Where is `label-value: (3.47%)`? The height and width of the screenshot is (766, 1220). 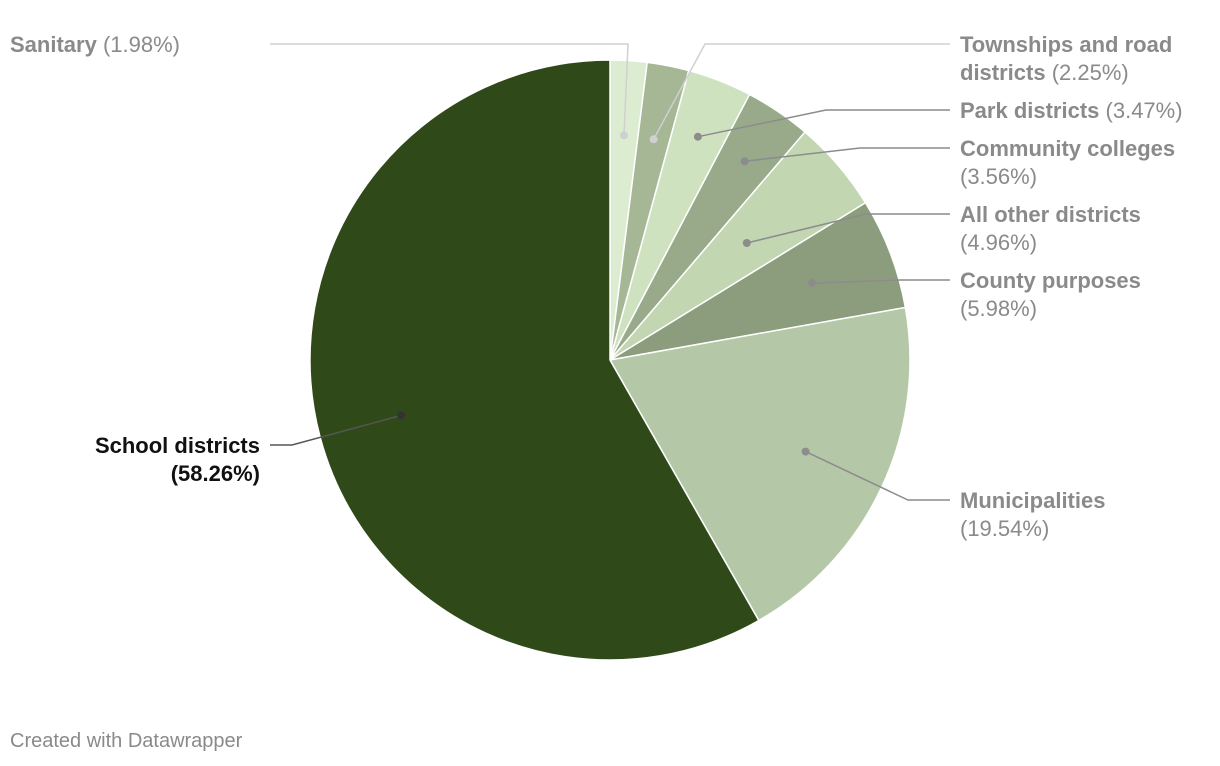 label-value: (3.47%) is located at coordinates (1140, 110).